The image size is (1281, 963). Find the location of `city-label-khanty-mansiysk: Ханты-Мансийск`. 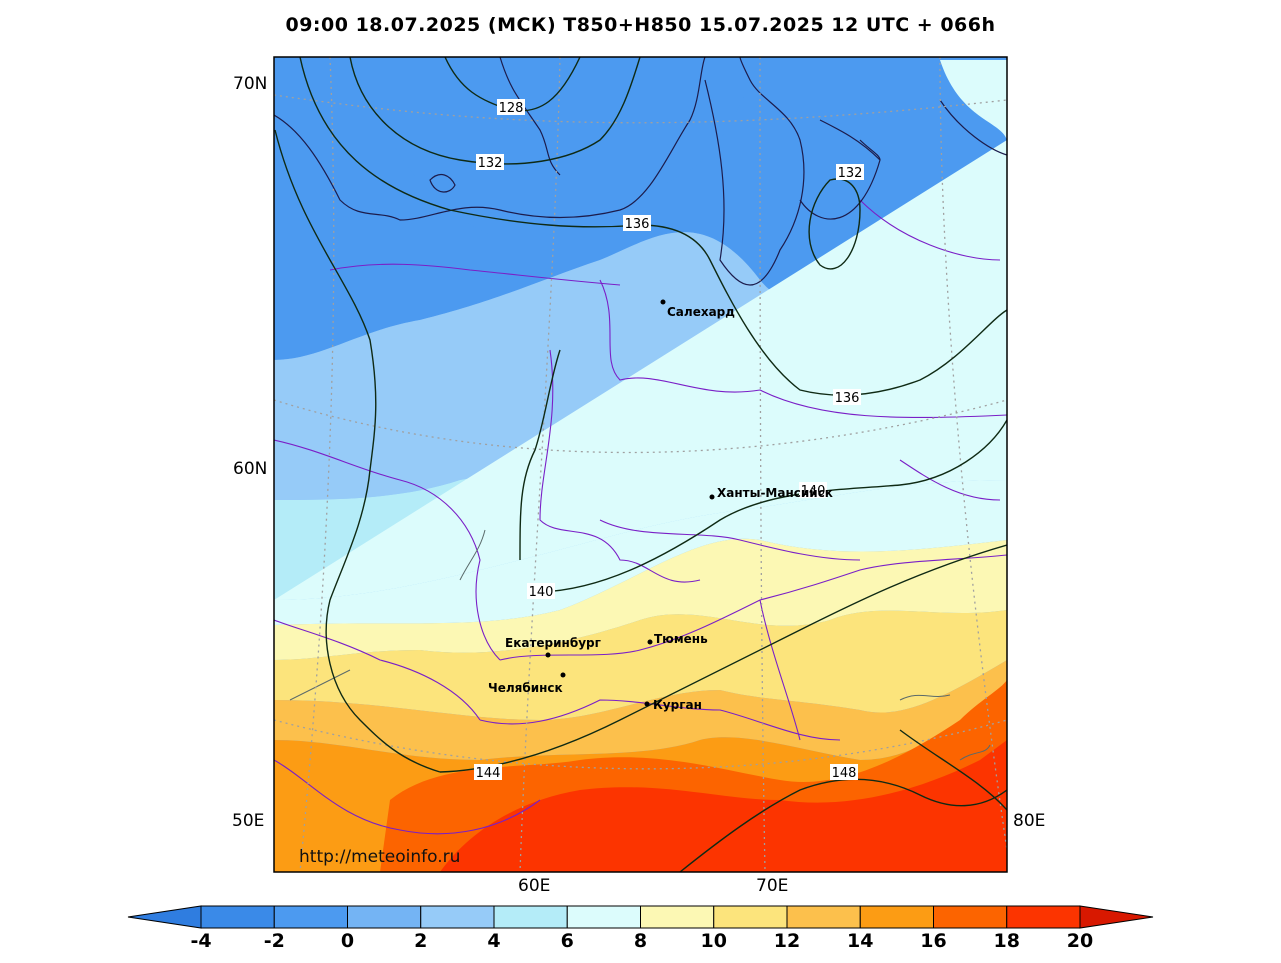

city-label-khanty-mansiysk: Ханты-Мансийск is located at coordinates (775, 493).